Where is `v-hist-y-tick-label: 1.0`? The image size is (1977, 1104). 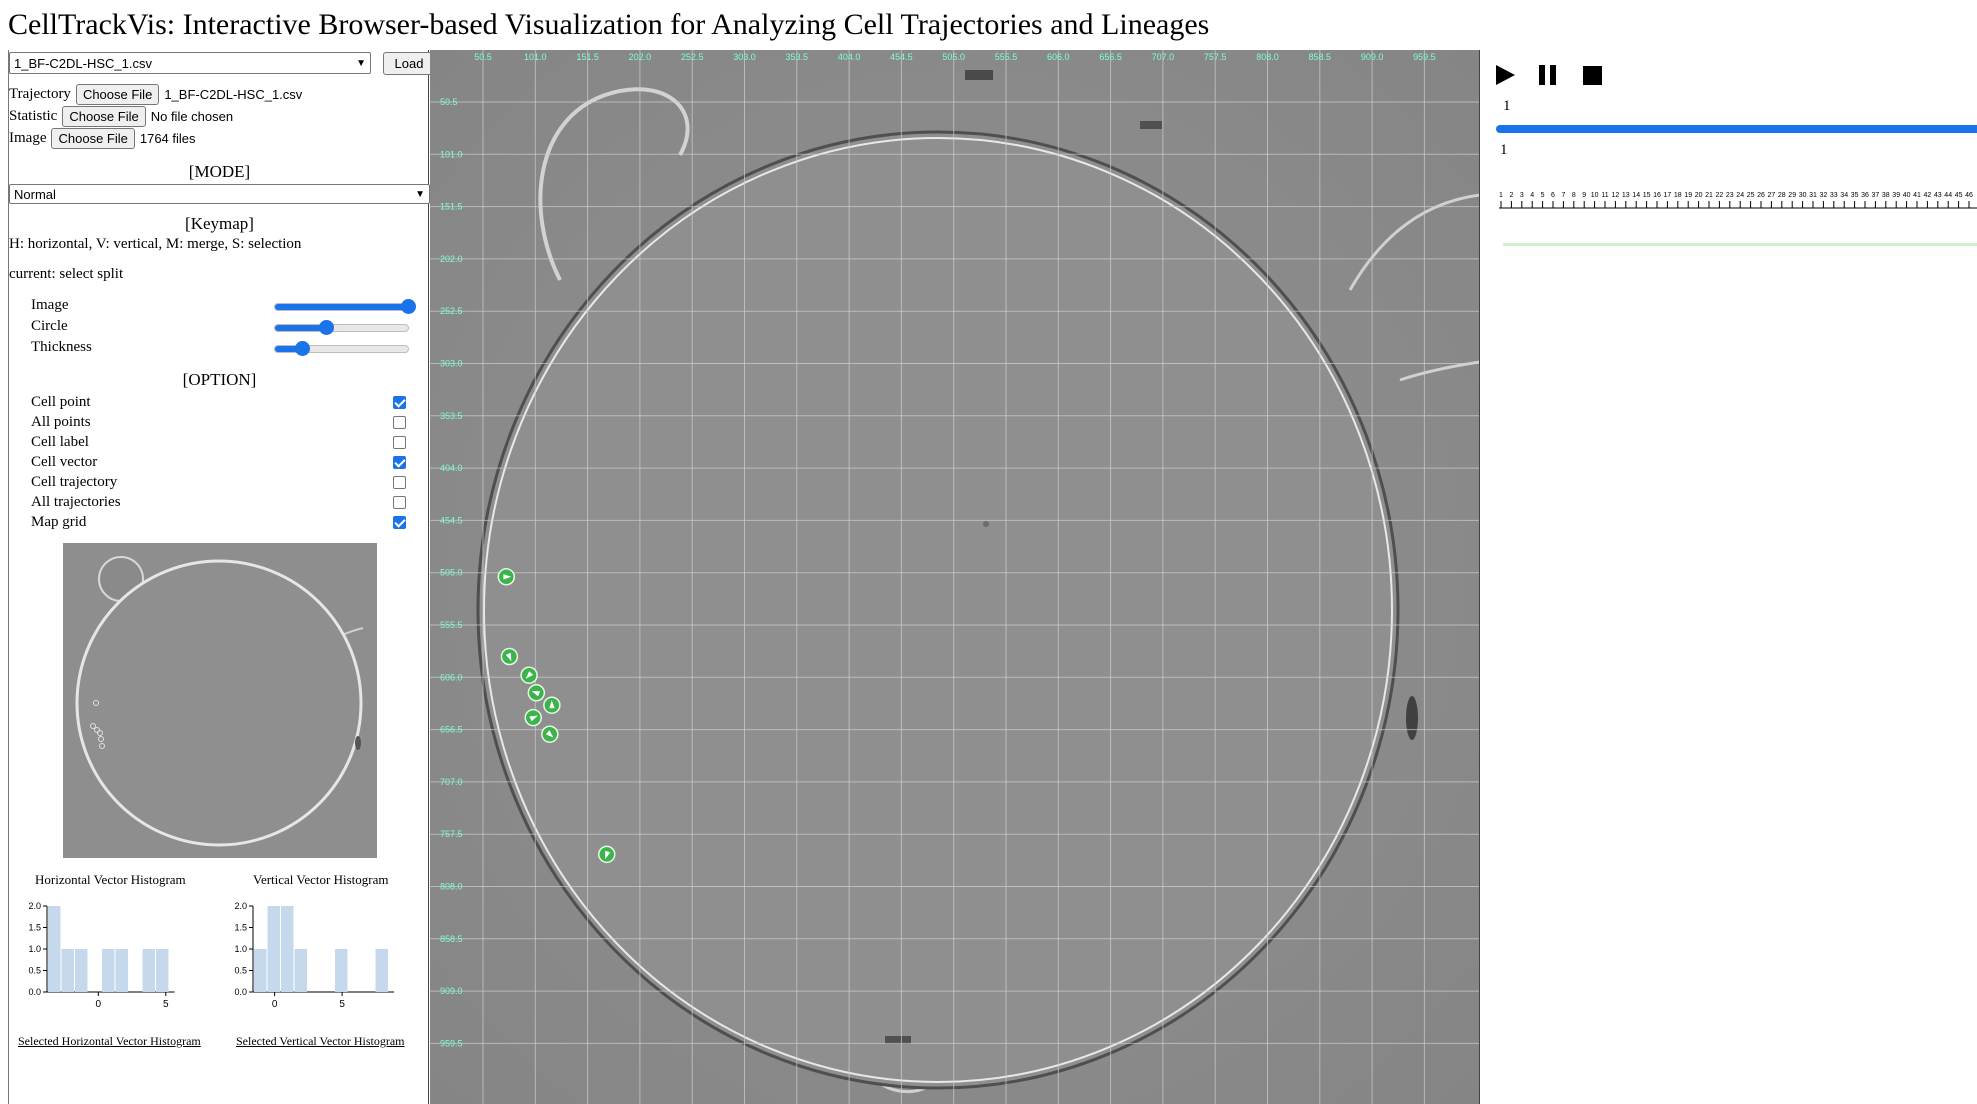
v-hist-y-tick-label: 1.0 is located at coordinates (240, 949).